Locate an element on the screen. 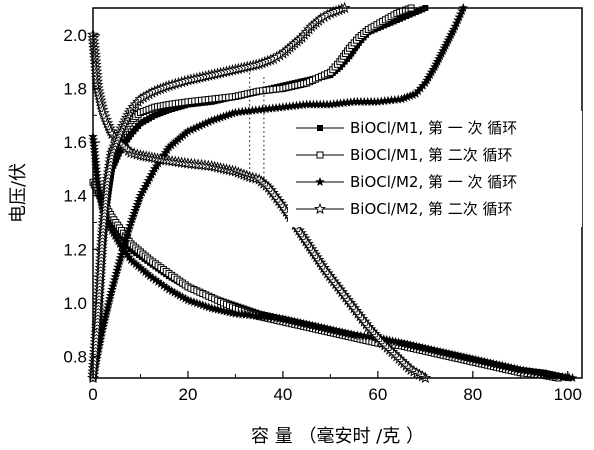 The image size is (594, 450). x-tick-label: 40 is located at coordinates (282, 394).